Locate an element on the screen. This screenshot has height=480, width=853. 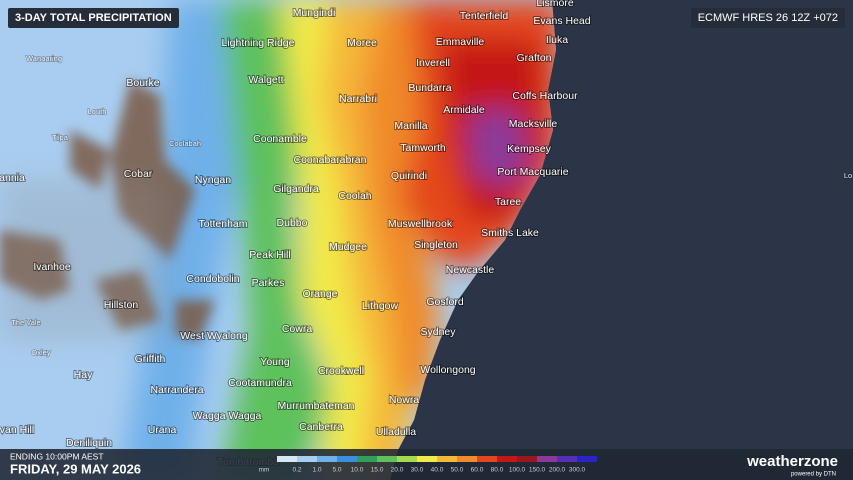
legend-label: 10.0 is located at coordinates (357, 470).